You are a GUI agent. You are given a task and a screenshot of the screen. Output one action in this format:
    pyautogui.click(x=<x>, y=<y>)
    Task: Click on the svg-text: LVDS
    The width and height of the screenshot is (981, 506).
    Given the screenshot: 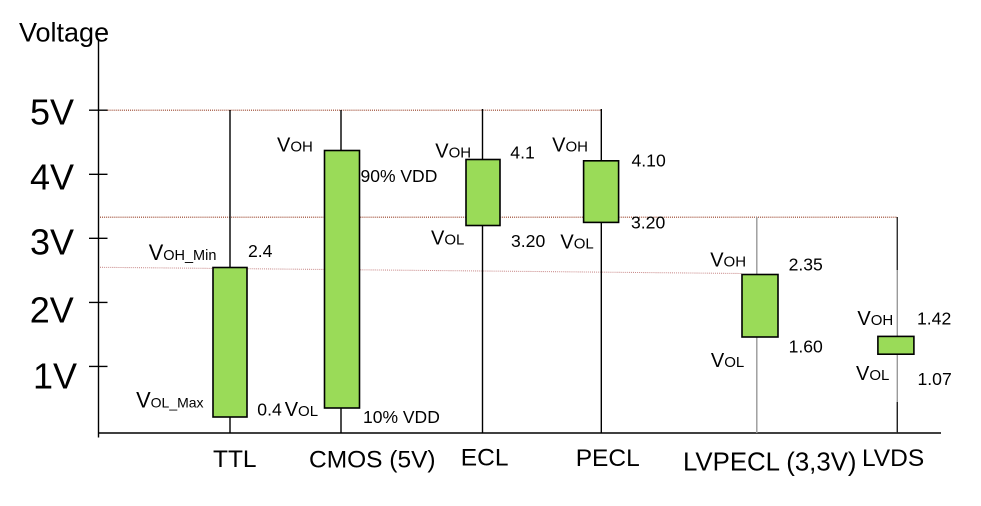 What is the action you would take?
    pyautogui.click(x=893, y=458)
    